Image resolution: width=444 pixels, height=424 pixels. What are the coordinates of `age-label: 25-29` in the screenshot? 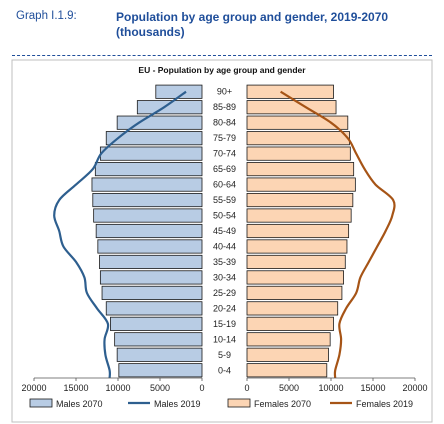 It's located at (224, 293).